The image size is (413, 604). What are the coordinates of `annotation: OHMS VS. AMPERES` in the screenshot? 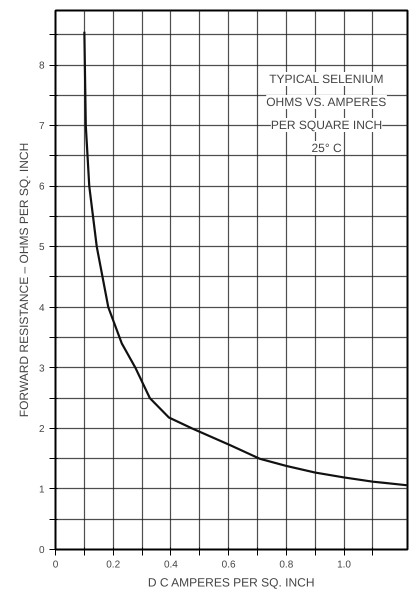 It's located at (326, 101).